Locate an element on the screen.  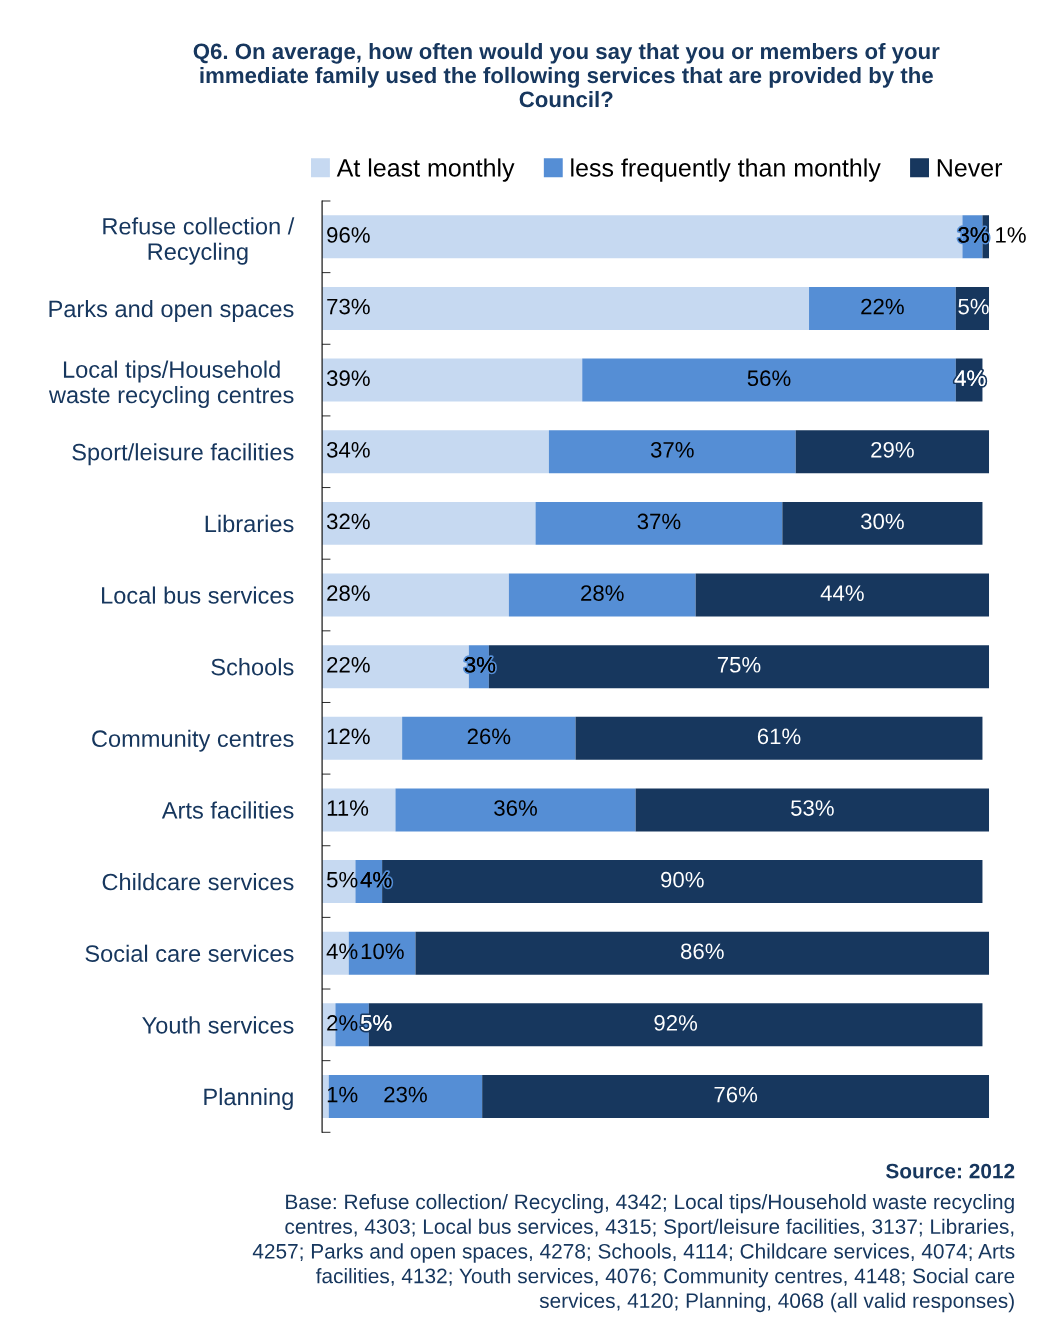
data-label: 76% is located at coordinates (736, 1094).